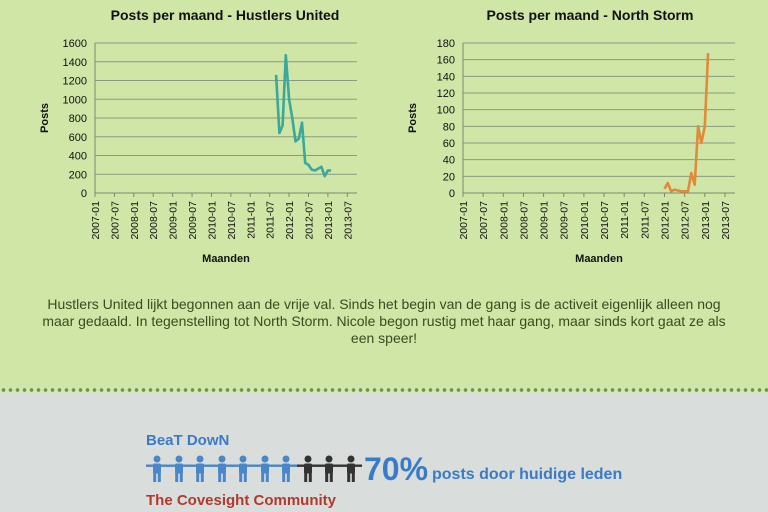 This screenshot has height=512, width=768. Describe the element at coordinates (396, 469) in the screenshot. I see `percentage-value: 70%` at that location.